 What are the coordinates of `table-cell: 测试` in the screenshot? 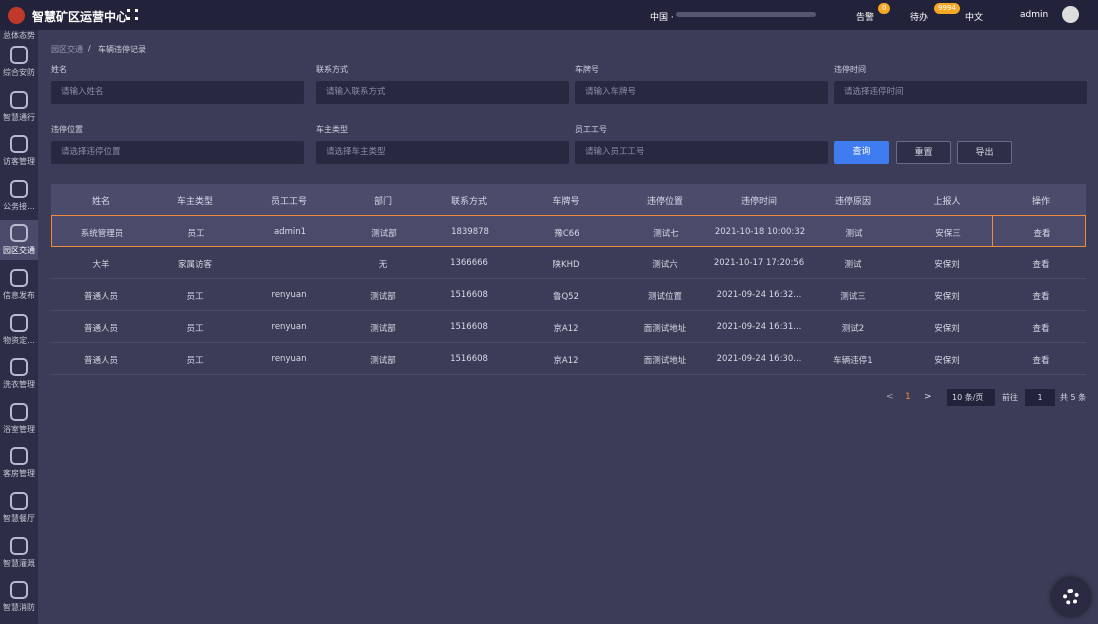 It's located at (854, 234).